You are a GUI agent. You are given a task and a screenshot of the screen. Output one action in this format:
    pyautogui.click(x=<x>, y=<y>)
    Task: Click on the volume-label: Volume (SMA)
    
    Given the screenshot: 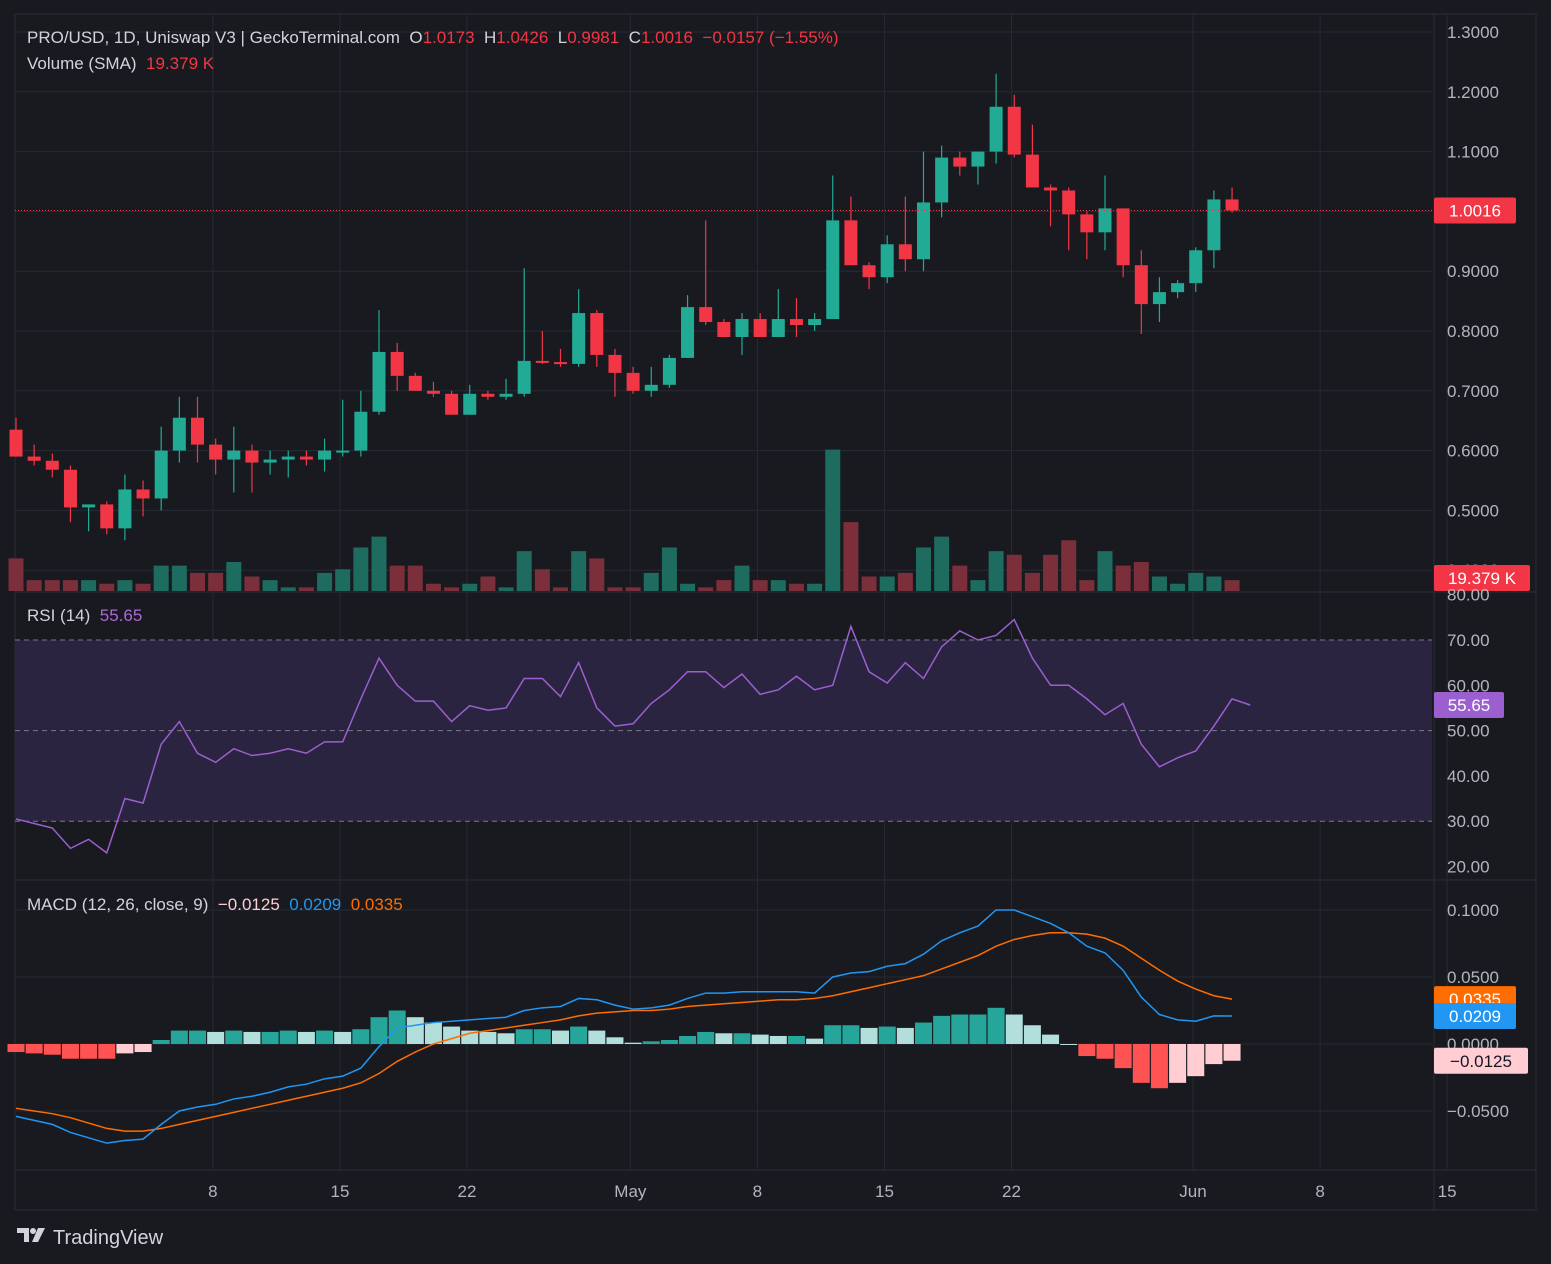 What is the action you would take?
    pyautogui.click(x=82, y=63)
    